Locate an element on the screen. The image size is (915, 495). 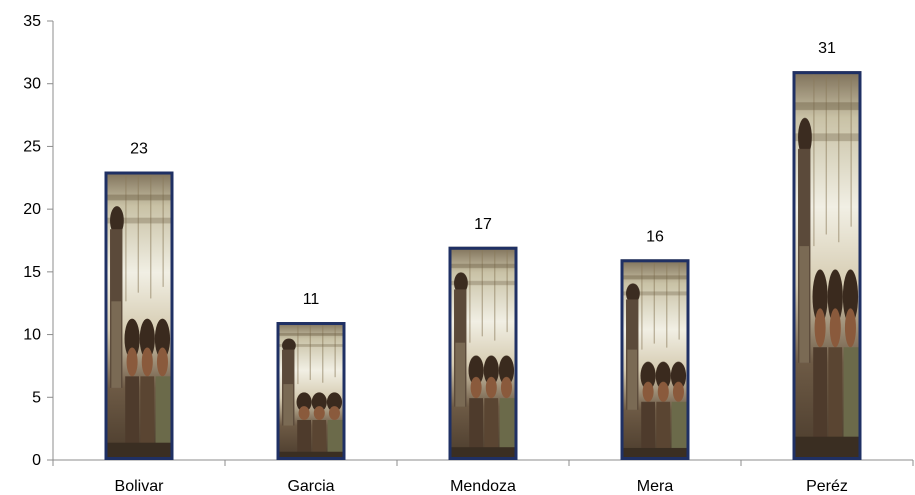
bar-peréz is located at coordinates (827, 266).